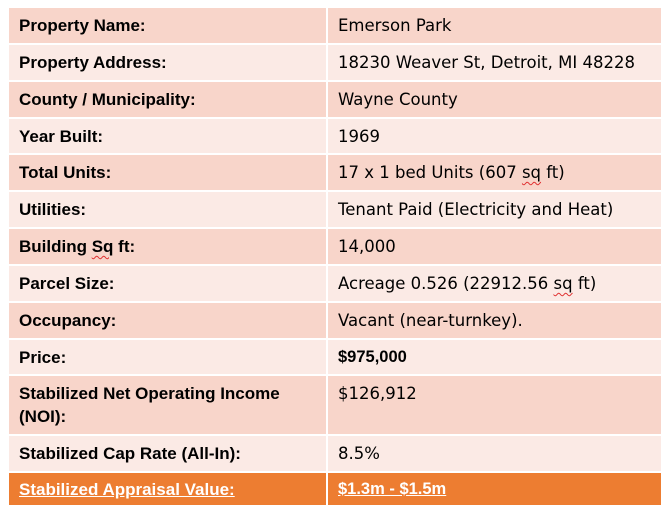 This screenshot has height=520, width=670. I want to click on building-sqft-label-post: ft:, so click(124, 246).